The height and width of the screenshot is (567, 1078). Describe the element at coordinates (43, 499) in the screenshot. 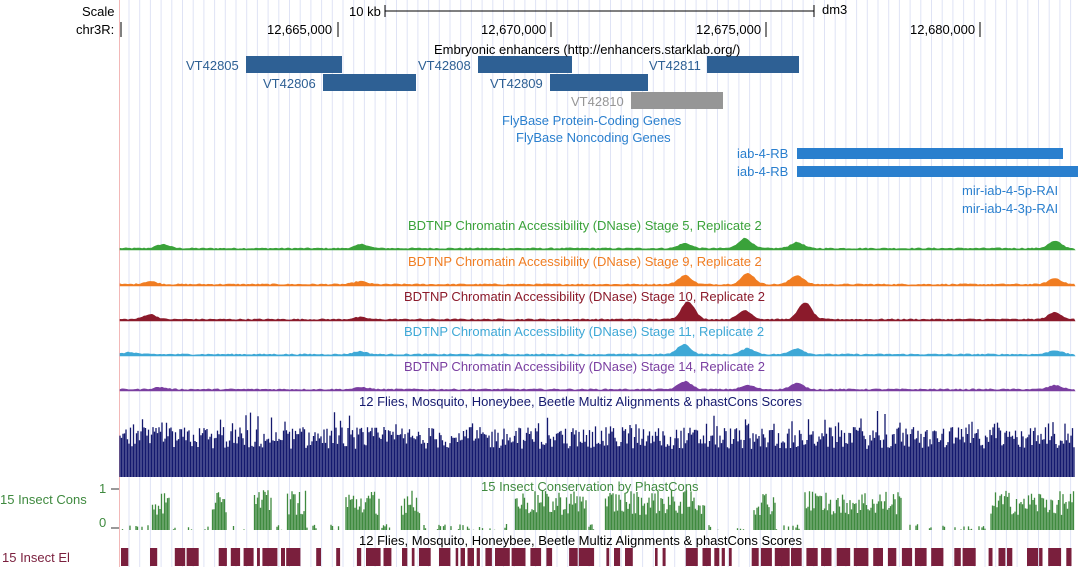

I see `phastcons-side-label: 15 Insect Cons` at that location.